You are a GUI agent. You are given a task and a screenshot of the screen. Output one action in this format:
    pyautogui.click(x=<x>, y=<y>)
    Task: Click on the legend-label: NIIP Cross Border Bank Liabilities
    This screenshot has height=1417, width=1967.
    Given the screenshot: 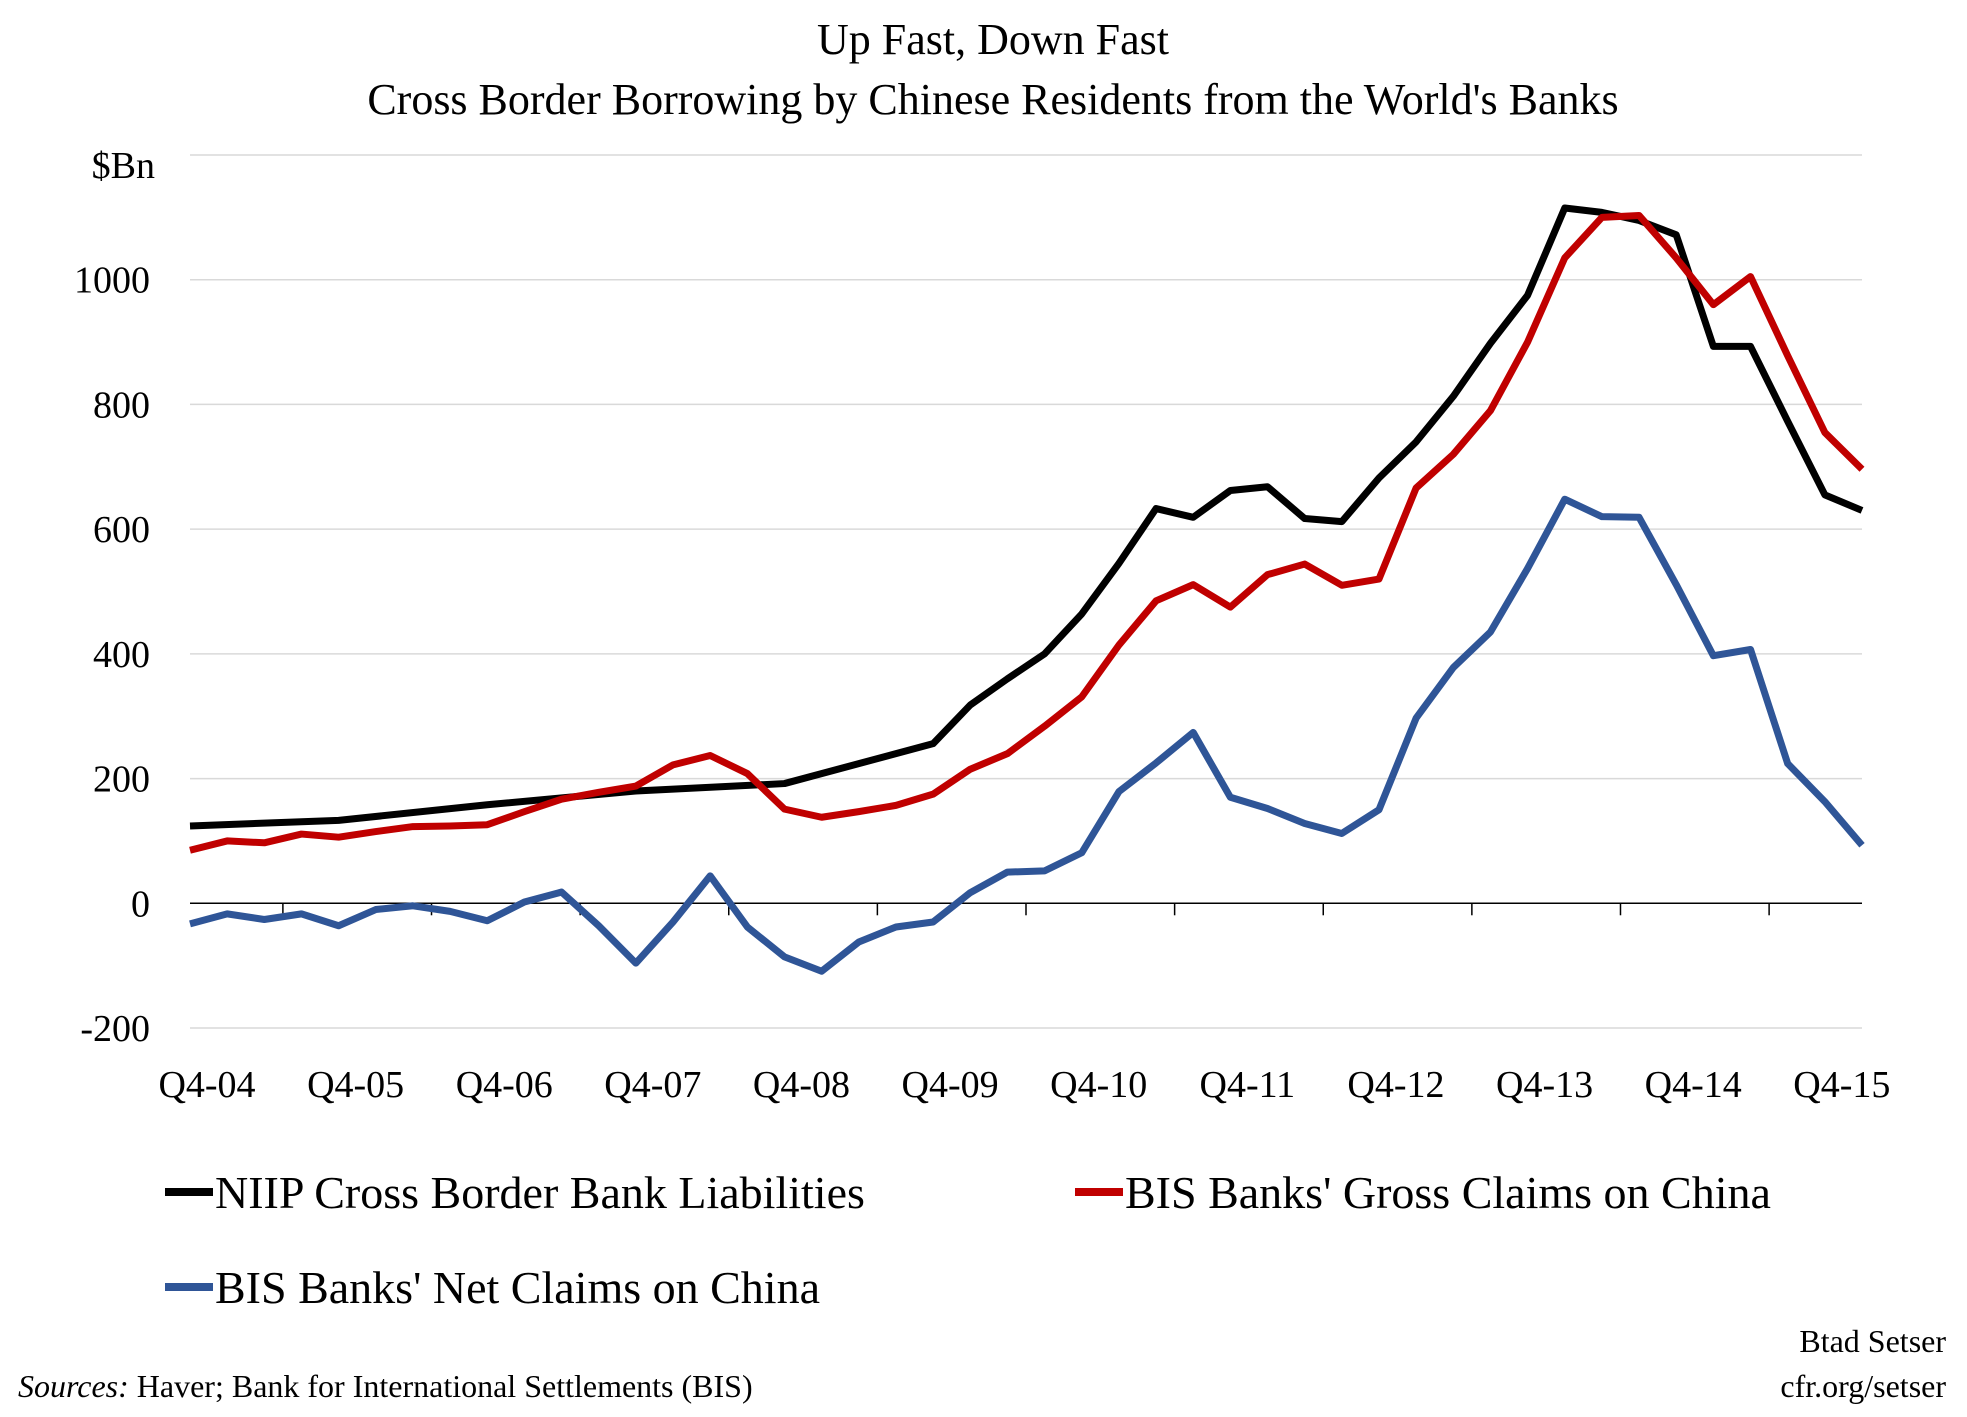 What is the action you would take?
    pyautogui.click(x=540, y=1192)
    